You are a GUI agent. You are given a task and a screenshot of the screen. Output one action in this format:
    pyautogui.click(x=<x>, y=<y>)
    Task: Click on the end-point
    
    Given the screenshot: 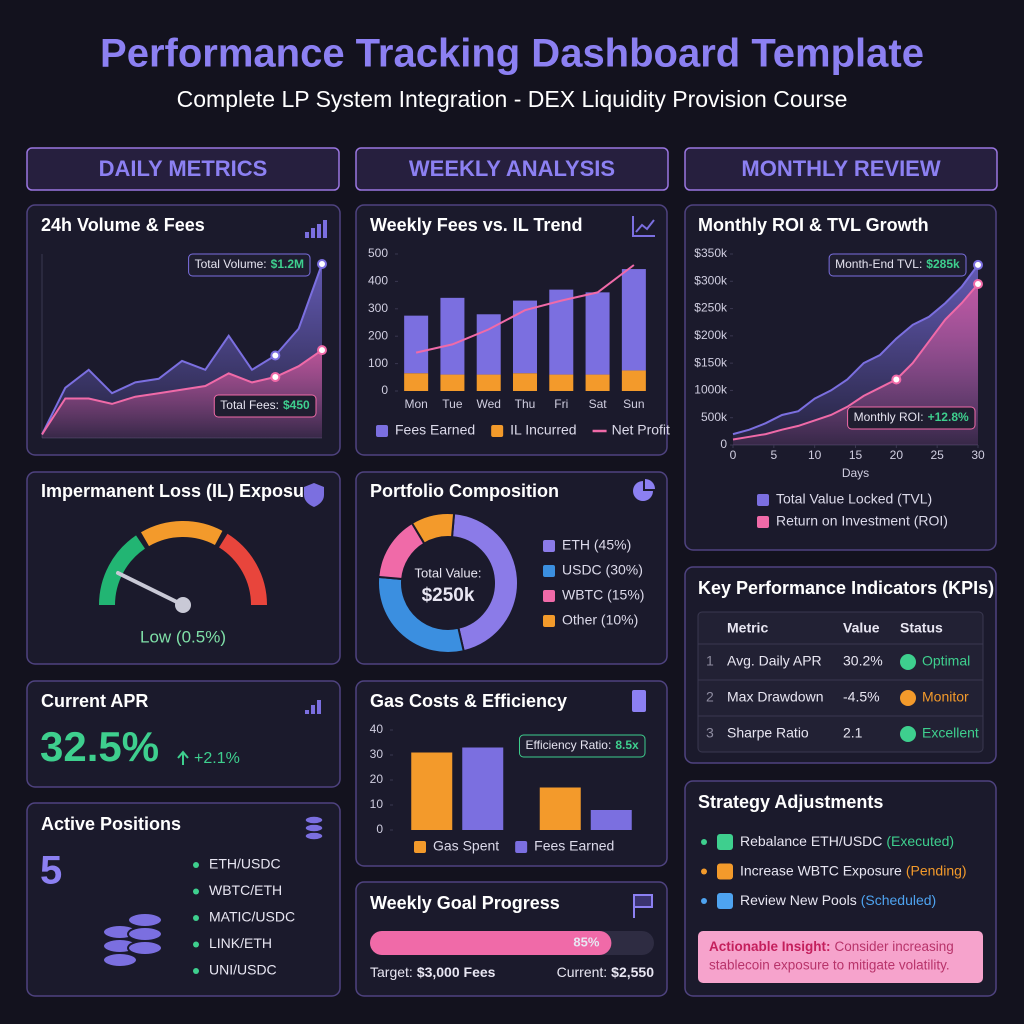 What is the action you would take?
    pyautogui.click(x=978, y=284)
    